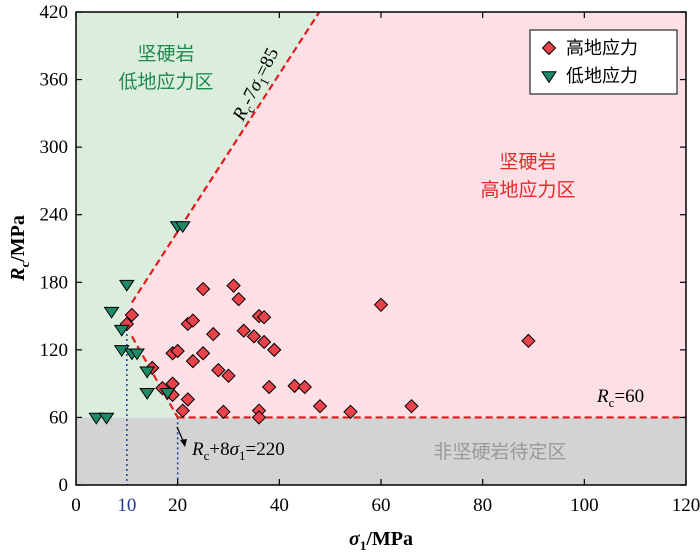 The image size is (700, 556). What do you see at coordinates (165, 82) in the screenshot?
I see `zone-label-line: 低地应力区` at bounding box center [165, 82].